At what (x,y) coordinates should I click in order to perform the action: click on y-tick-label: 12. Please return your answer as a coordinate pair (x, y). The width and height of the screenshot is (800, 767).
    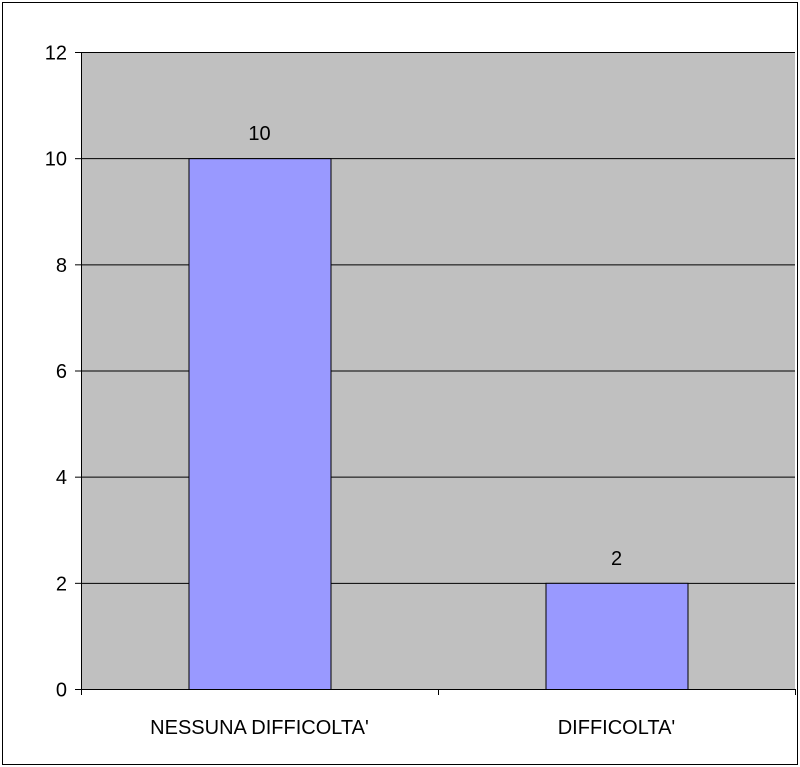
    Looking at the image, I should click on (56, 54).